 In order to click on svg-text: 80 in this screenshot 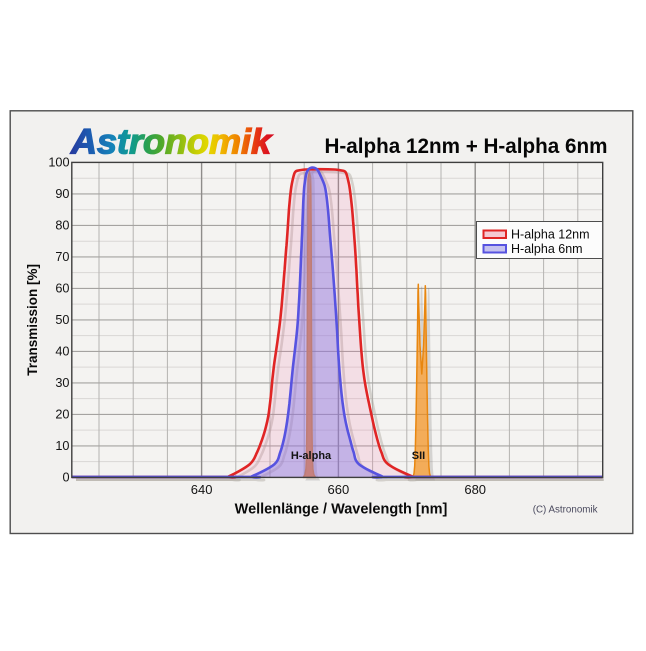, I will do `click(62, 226)`.